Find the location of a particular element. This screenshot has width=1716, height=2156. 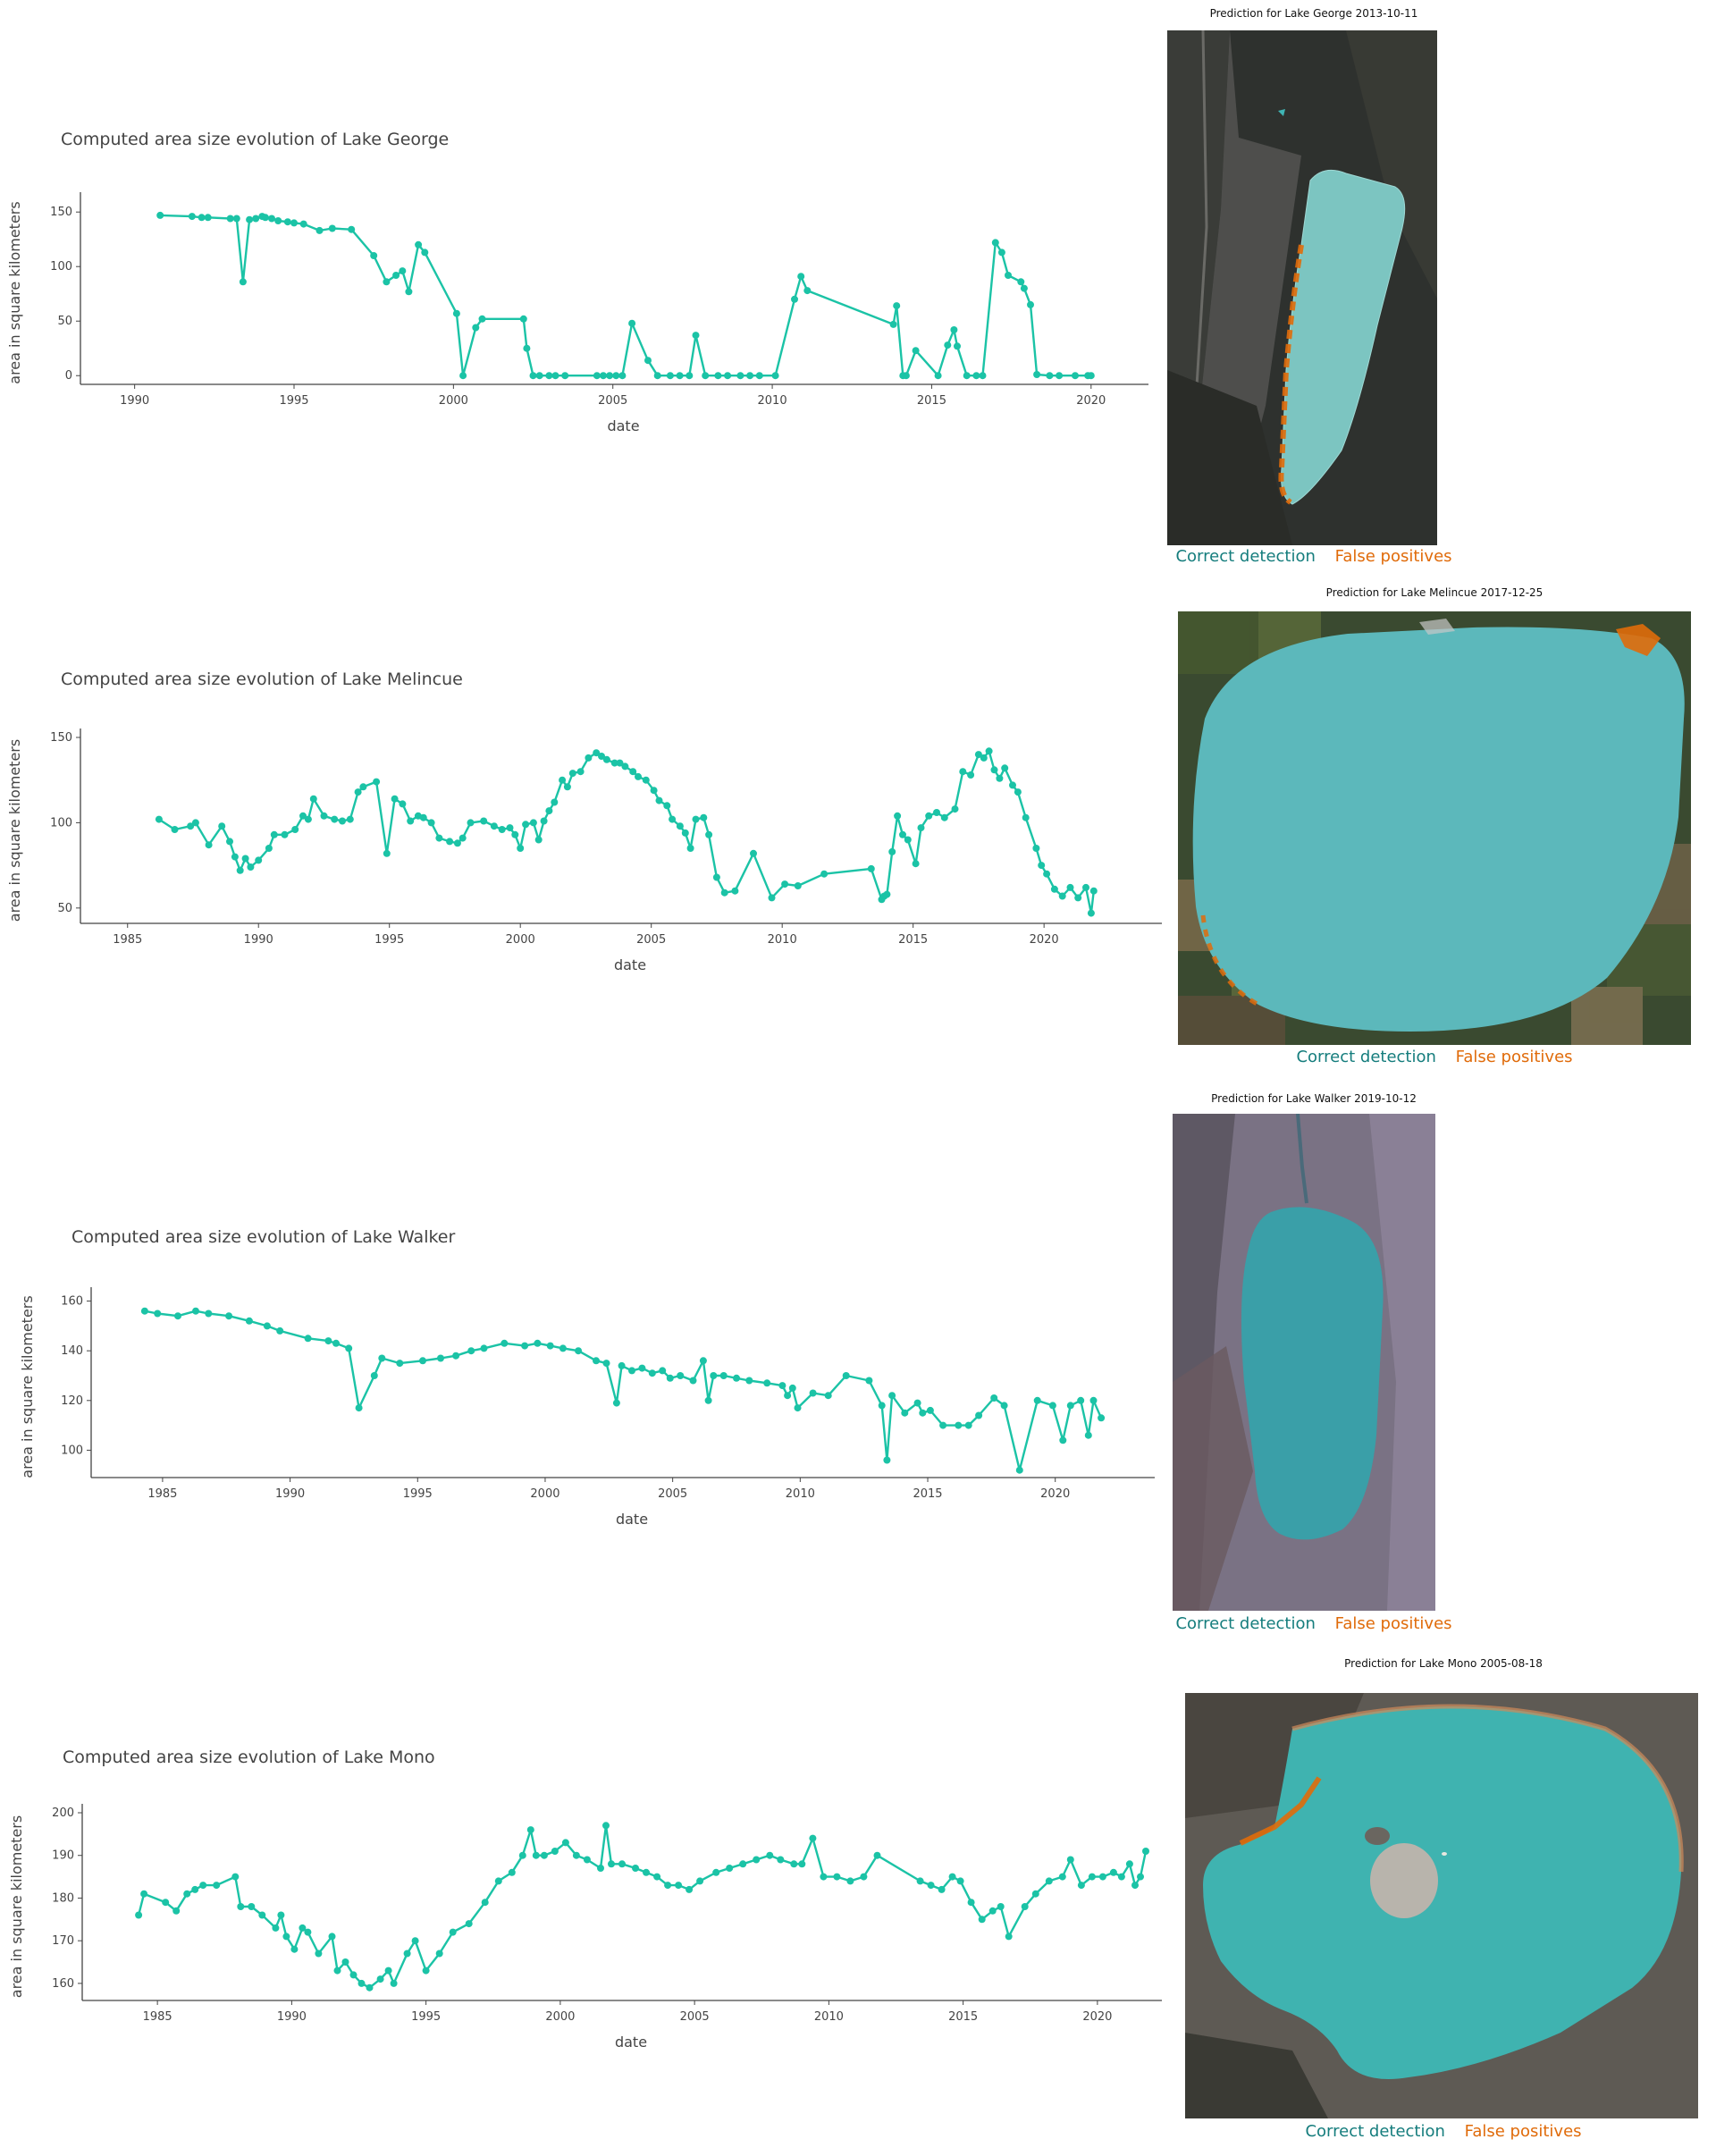

y-tick-label: 0 is located at coordinates (69, 376).